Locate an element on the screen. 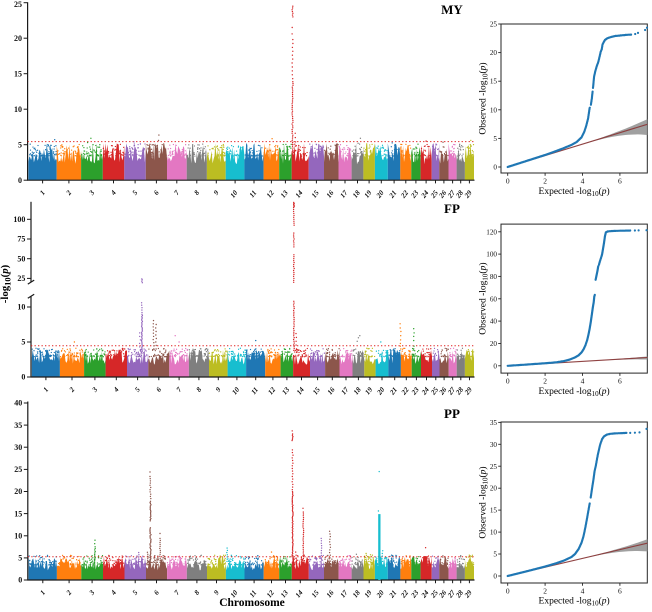 The image size is (652, 612). svg-text: 3 is located at coordinates (91, 193).